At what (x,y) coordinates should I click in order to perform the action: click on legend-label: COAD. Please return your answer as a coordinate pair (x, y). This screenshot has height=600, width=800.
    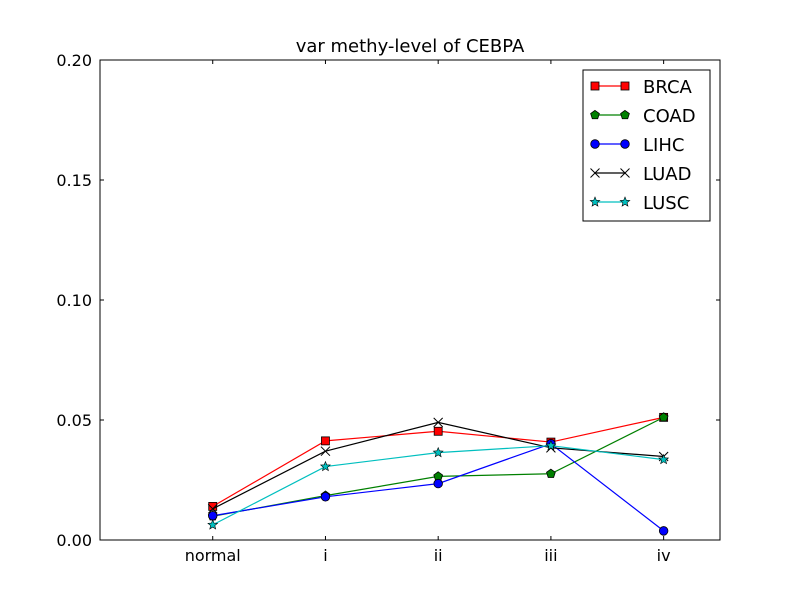
    Looking at the image, I should click on (669, 116).